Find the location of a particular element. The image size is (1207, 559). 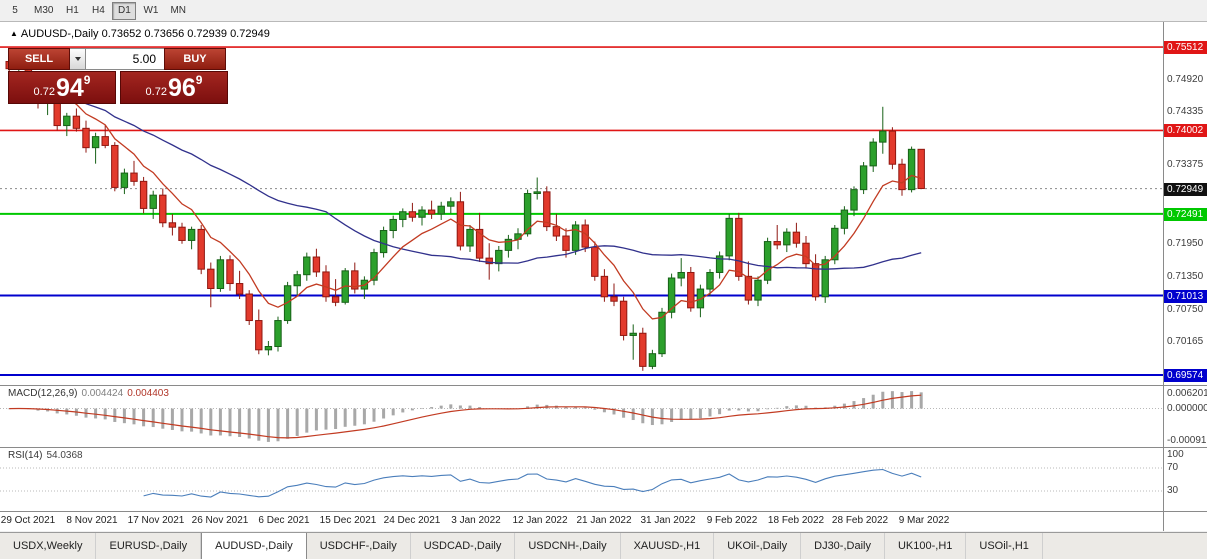

date-tick-label: 18 Feb 2022 is located at coordinates (796, 520).